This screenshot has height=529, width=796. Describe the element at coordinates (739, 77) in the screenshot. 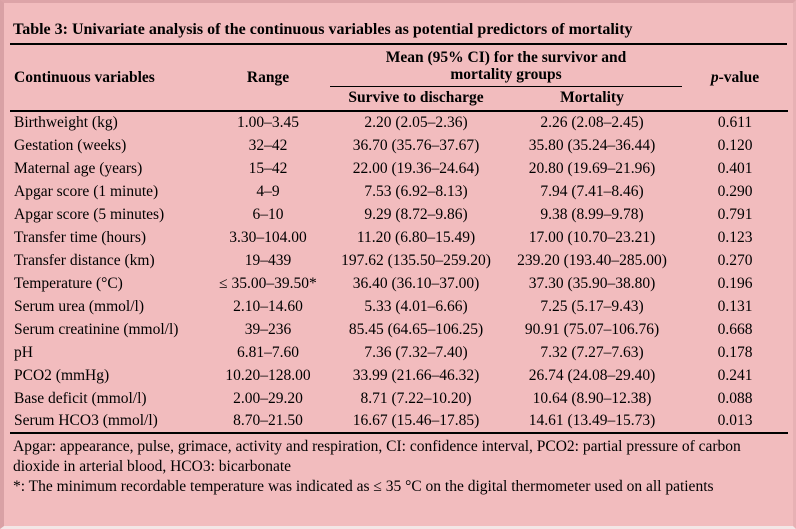

I see `p-value-rest: -value` at that location.